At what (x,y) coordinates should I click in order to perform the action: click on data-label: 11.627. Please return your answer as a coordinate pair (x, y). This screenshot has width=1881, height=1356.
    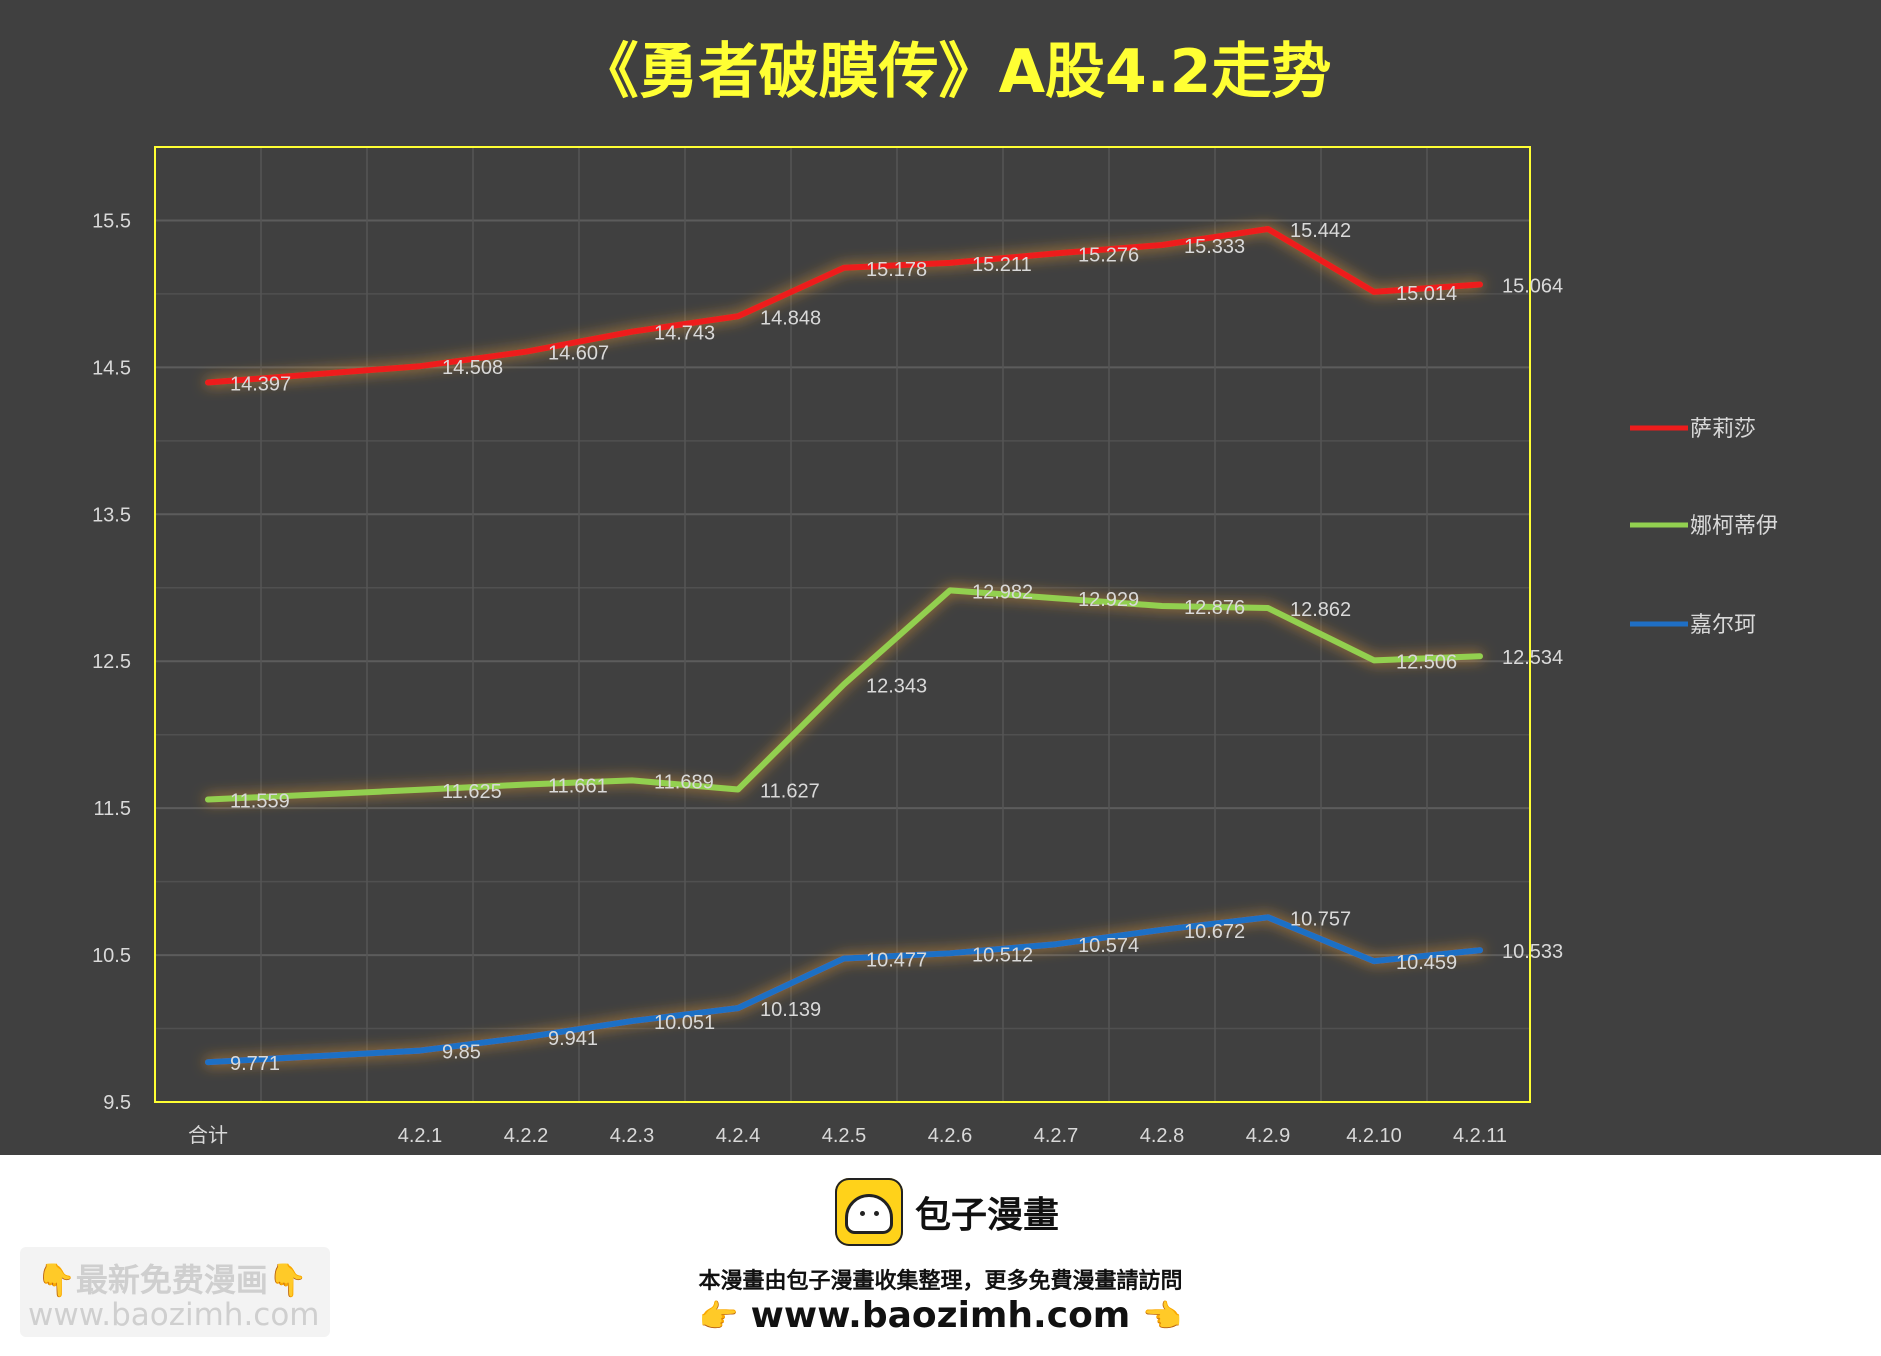
    Looking at the image, I should click on (790, 791).